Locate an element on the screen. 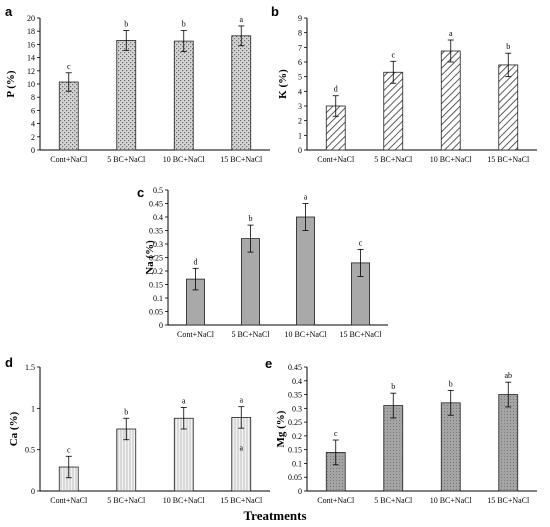  panel-letter: e is located at coordinates (268, 363).